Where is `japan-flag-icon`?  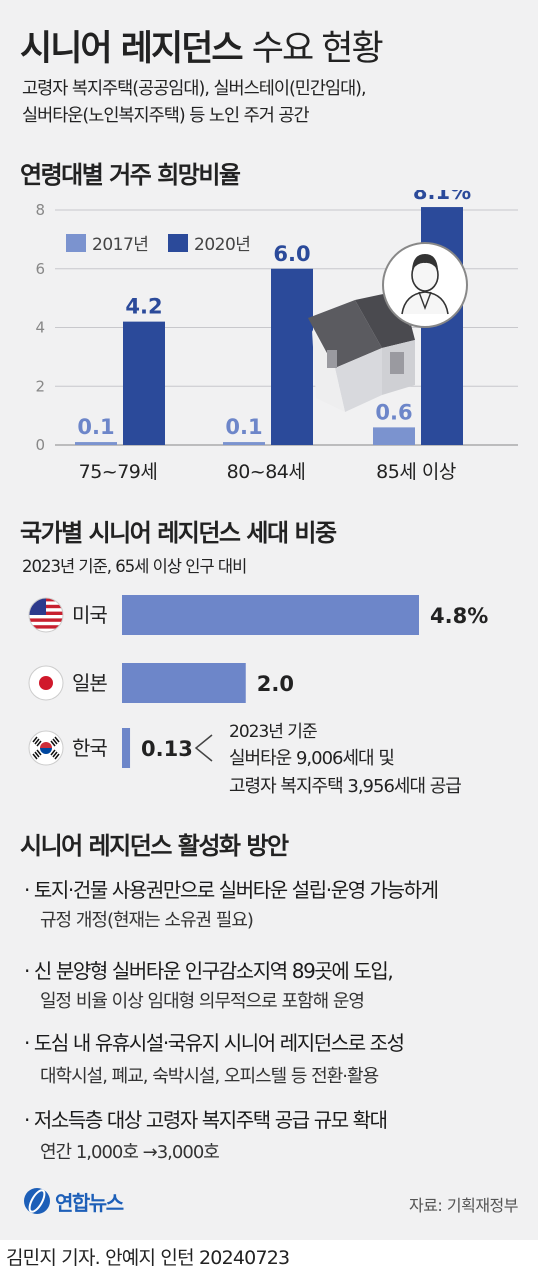
japan-flag-icon is located at coordinates (46, 683).